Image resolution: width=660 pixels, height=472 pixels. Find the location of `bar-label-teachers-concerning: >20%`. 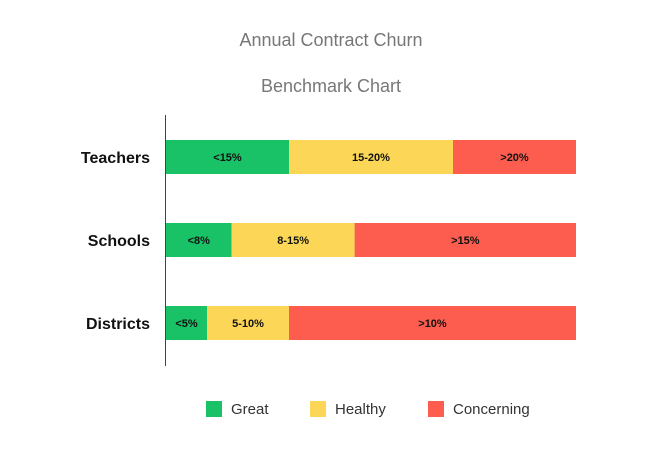

bar-label-teachers-concerning: >20% is located at coordinates (514, 158).